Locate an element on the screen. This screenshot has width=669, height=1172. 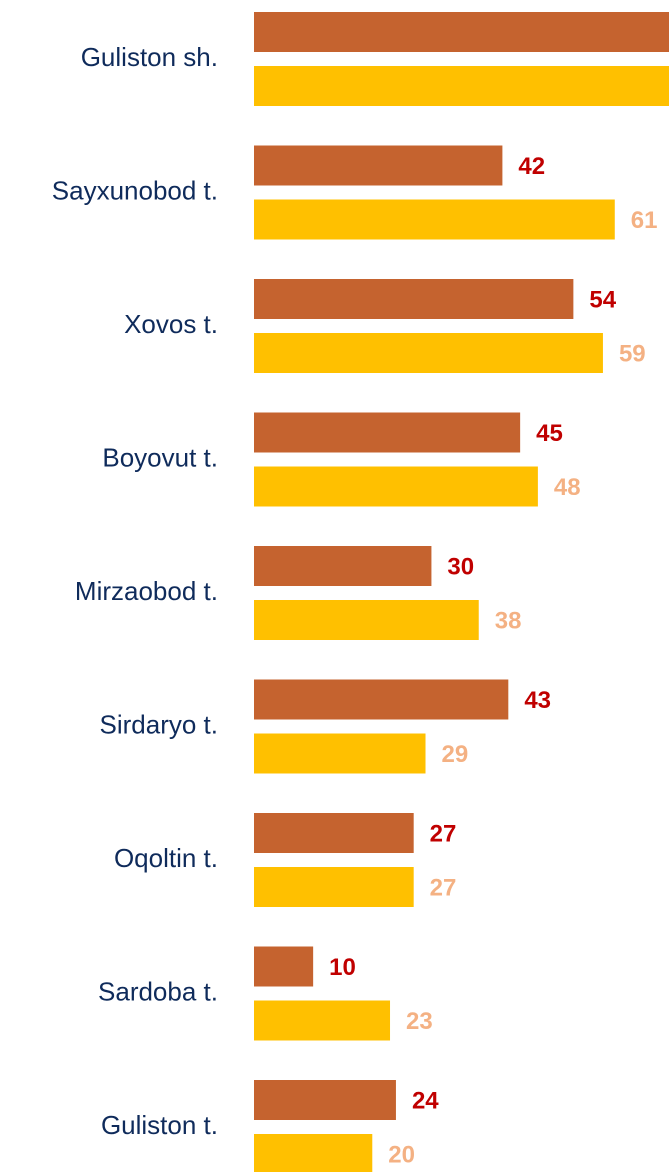
value-label: 43 is located at coordinates (537, 700).